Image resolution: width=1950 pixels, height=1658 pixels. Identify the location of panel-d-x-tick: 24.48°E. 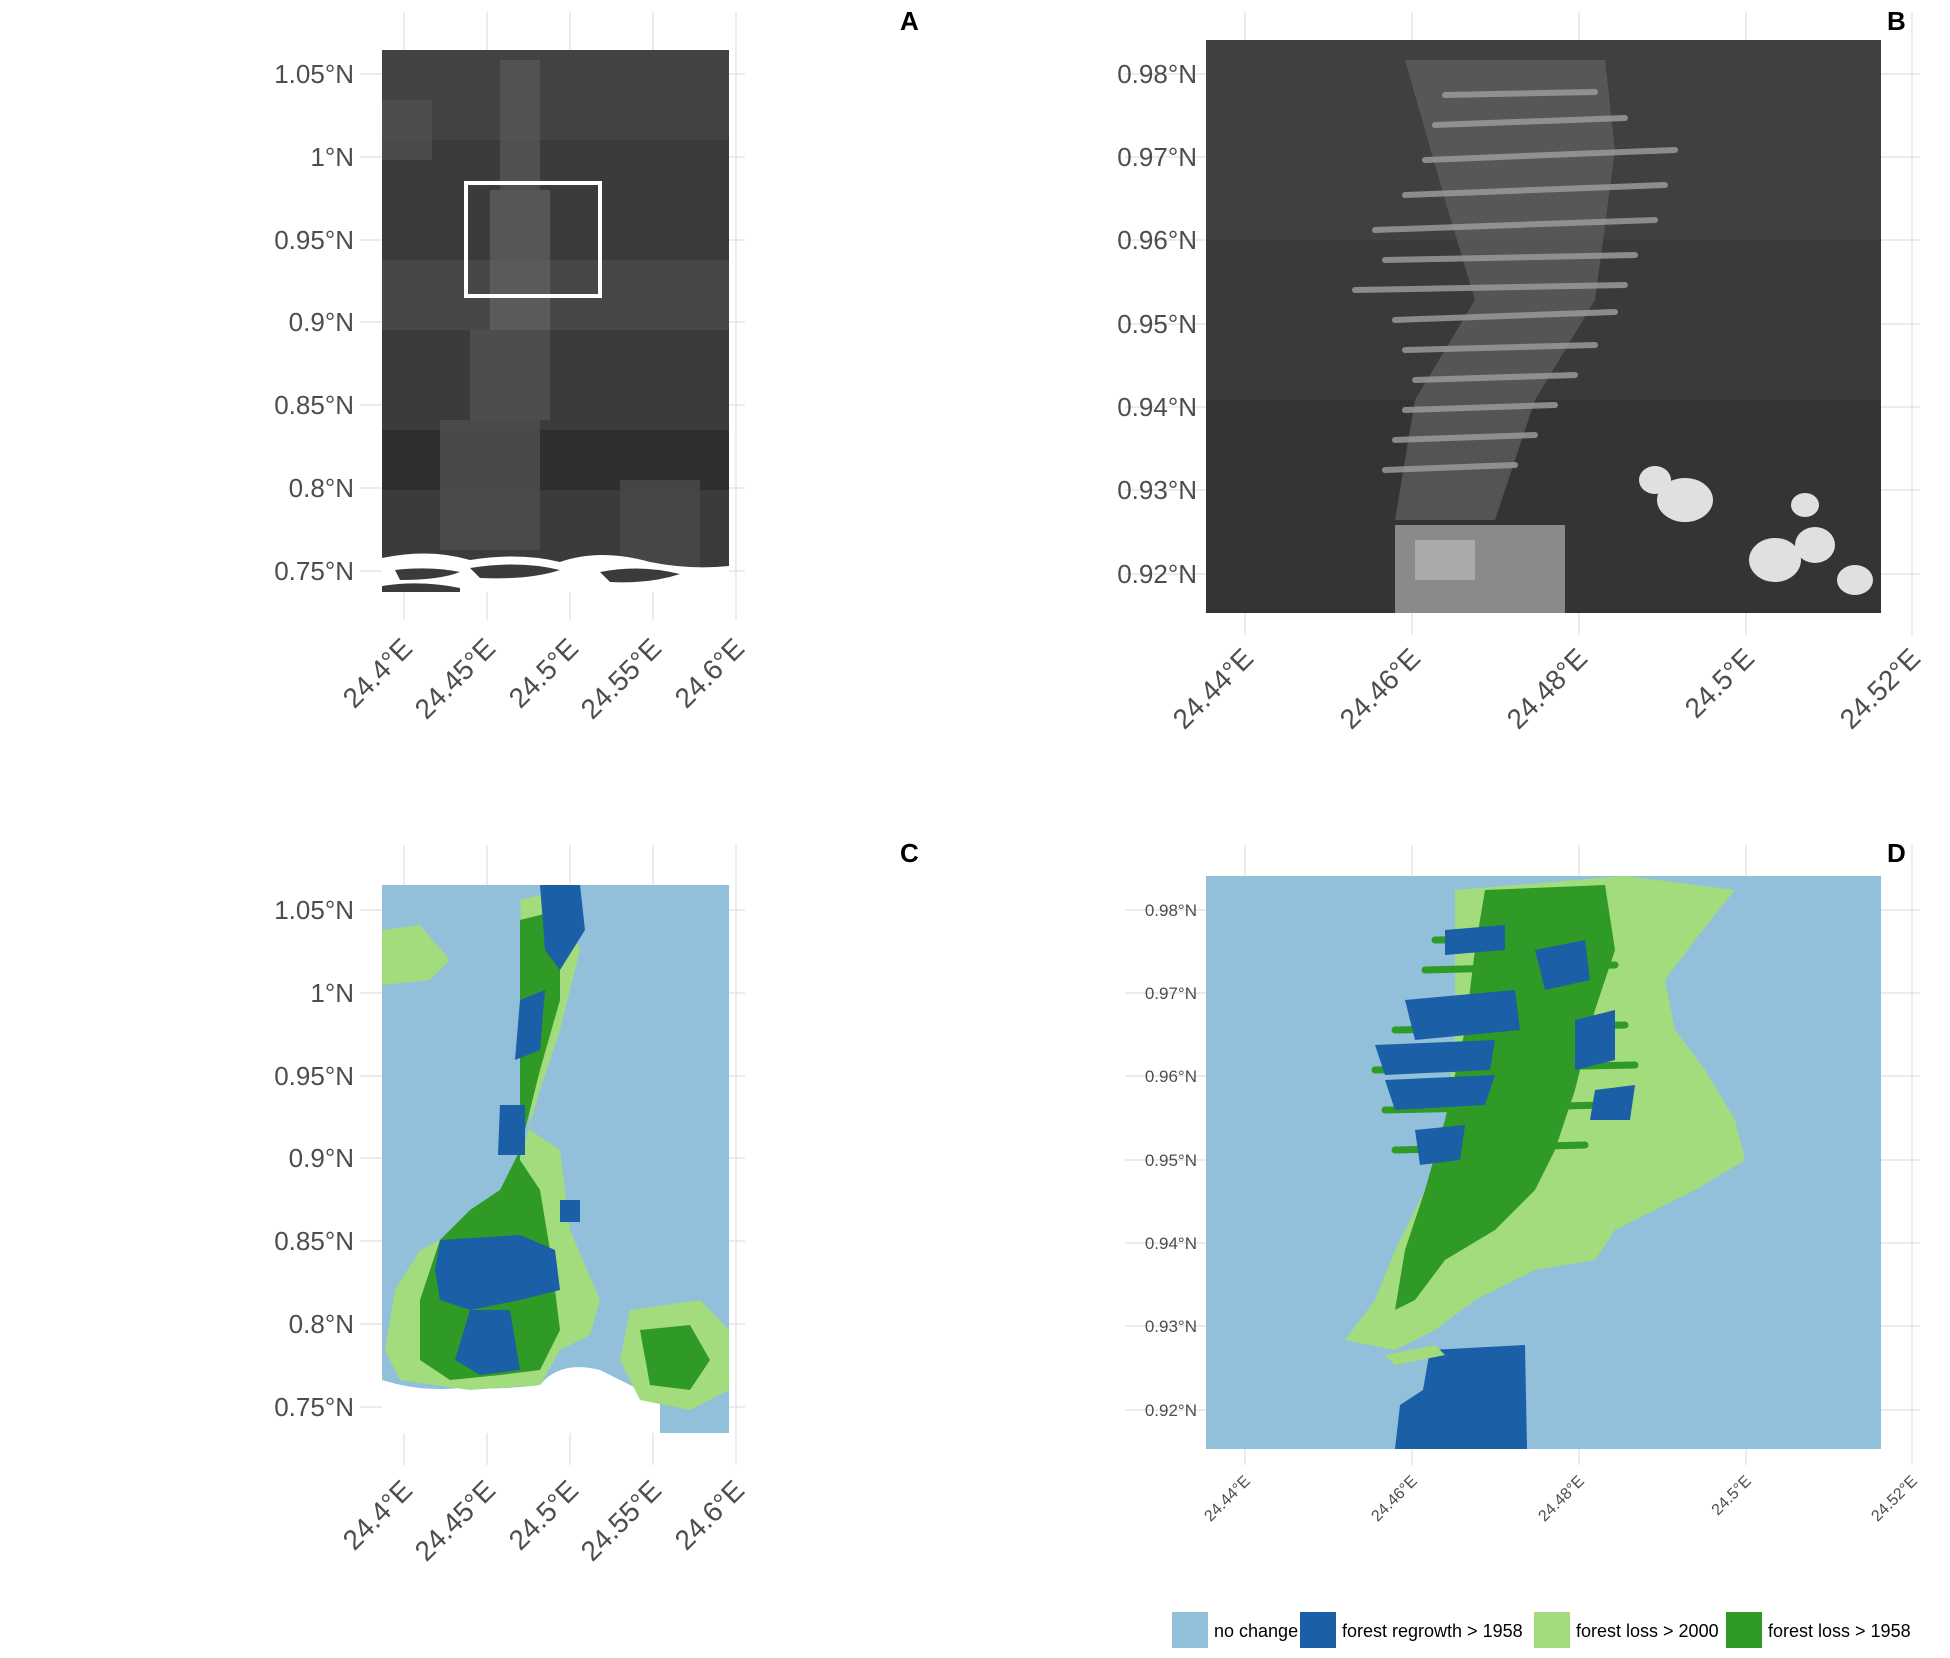
(1561, 1499).